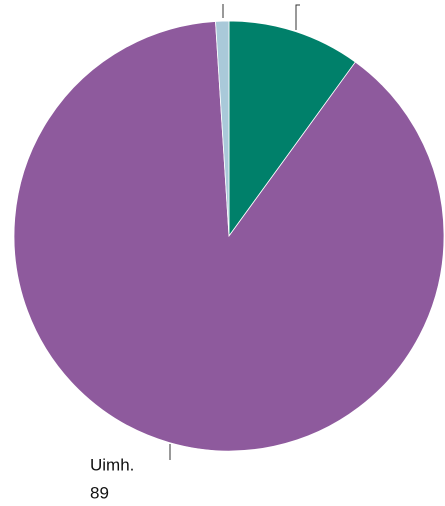  What do you see at coordinates (297, 17) in the screenshot?
I see `leader-line` at bounding box center [297, 17].